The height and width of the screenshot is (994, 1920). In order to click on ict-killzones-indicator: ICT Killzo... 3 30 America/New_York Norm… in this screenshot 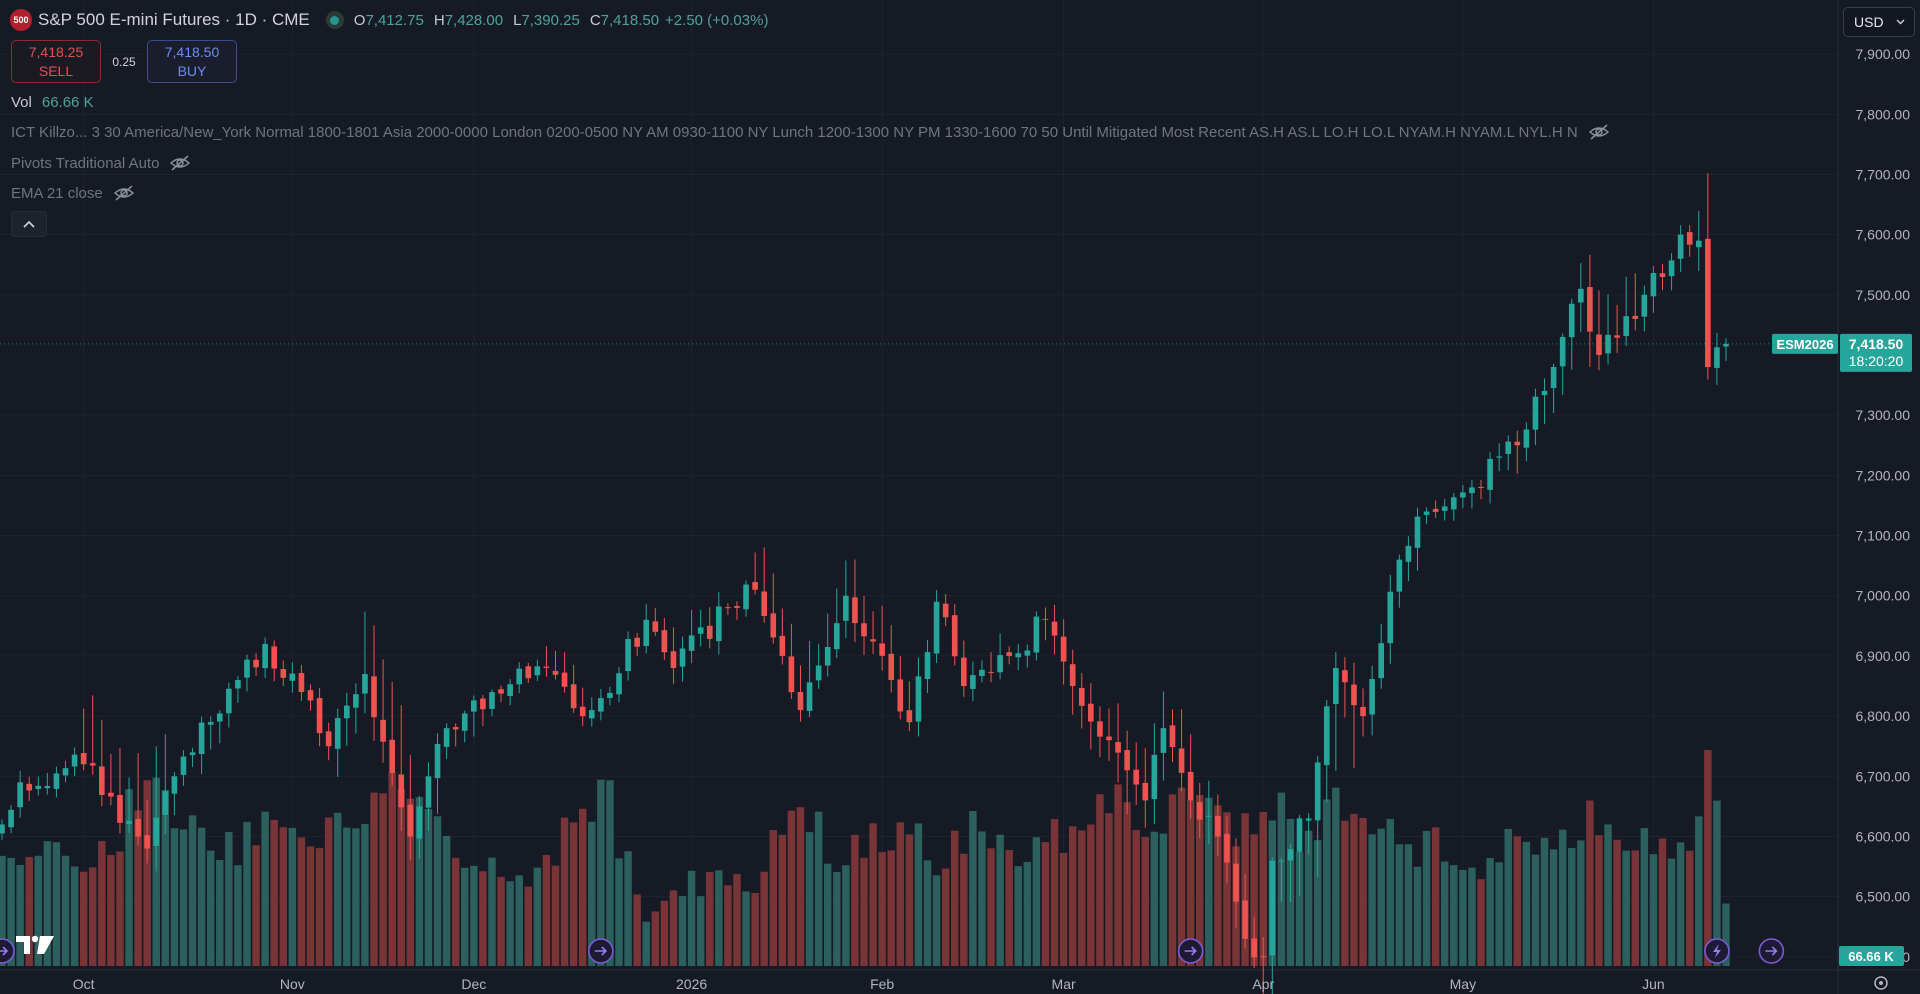, I will do `click(810, 132)`.